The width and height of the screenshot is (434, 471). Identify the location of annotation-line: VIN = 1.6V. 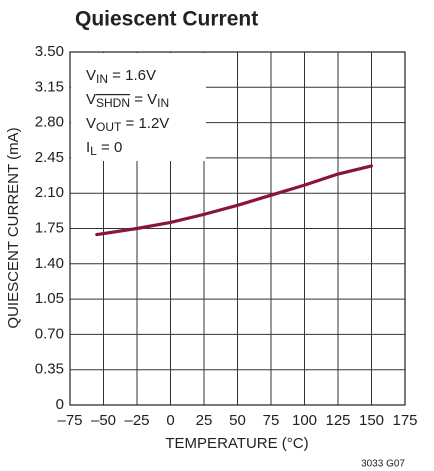
(121, 76).